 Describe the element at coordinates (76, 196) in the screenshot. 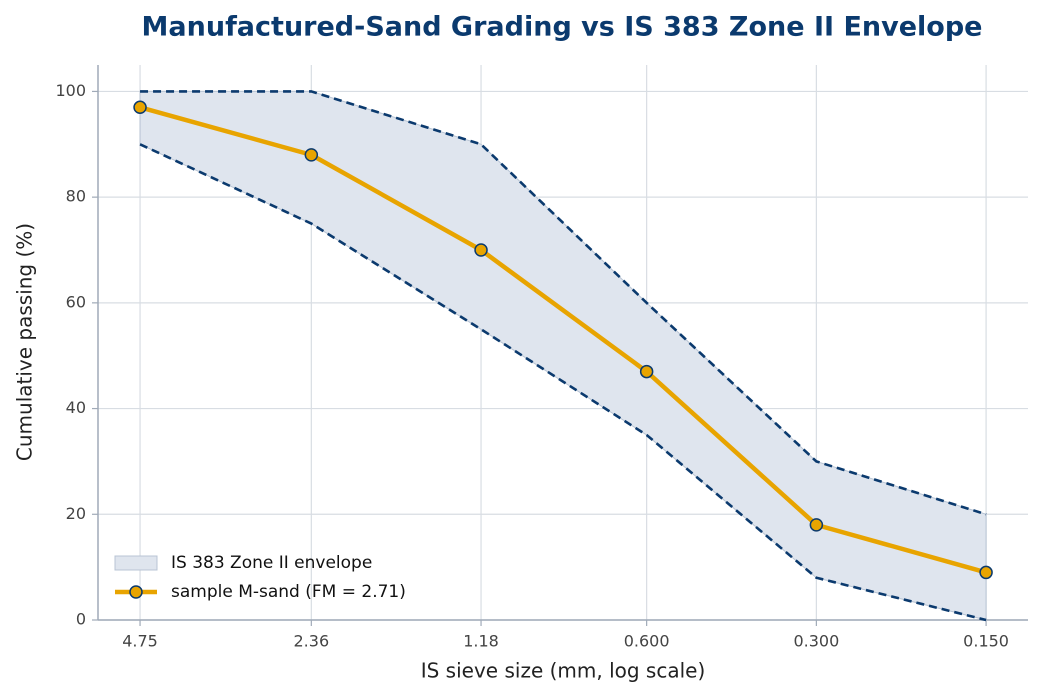

I see `y-tick-label: 80` at that location.